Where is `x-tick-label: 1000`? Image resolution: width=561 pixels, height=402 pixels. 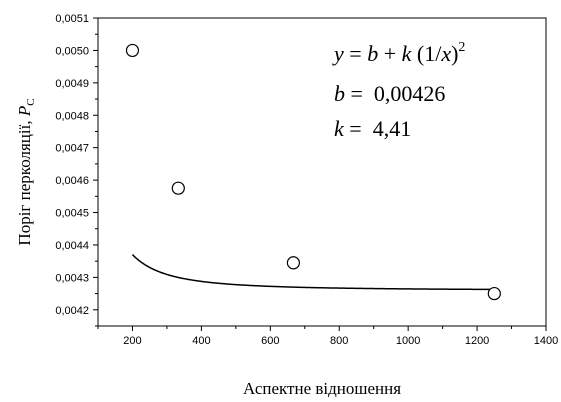 x-tick-label: 1000 is located at coordinates (408, 341).